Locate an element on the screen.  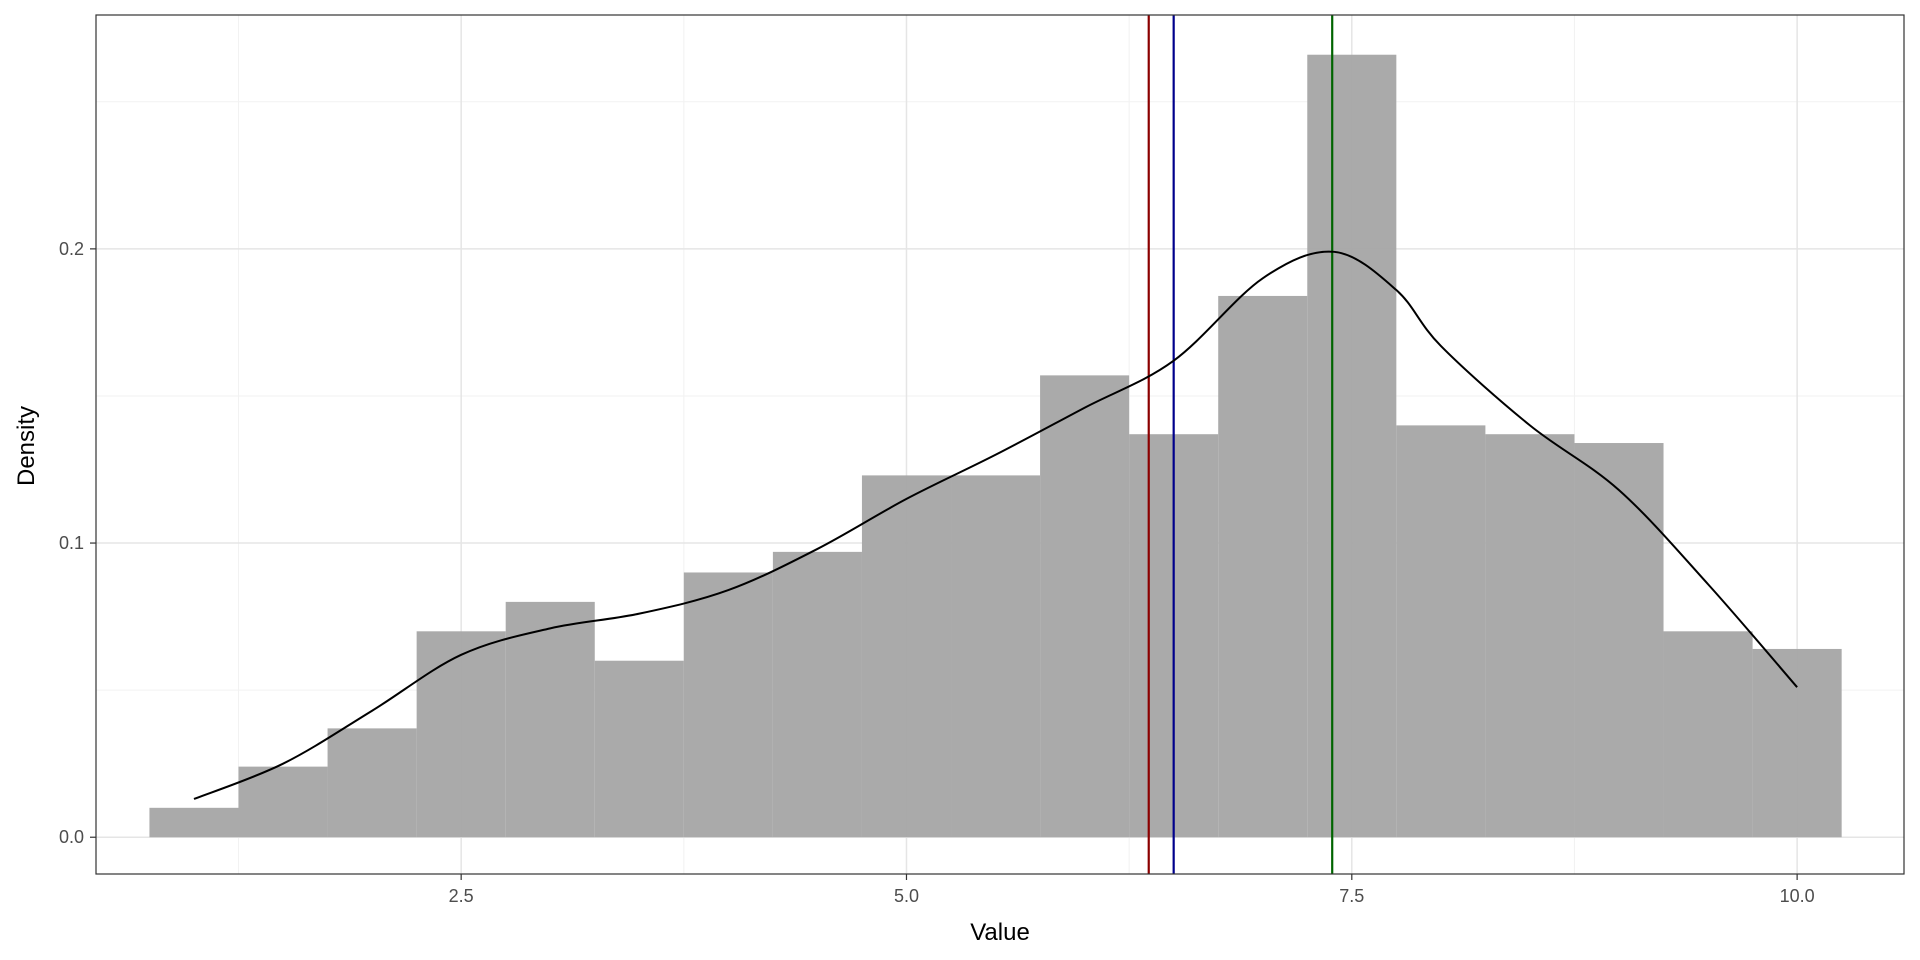
x-tick-label: 10.0 is located at coordinates (1797, 896).